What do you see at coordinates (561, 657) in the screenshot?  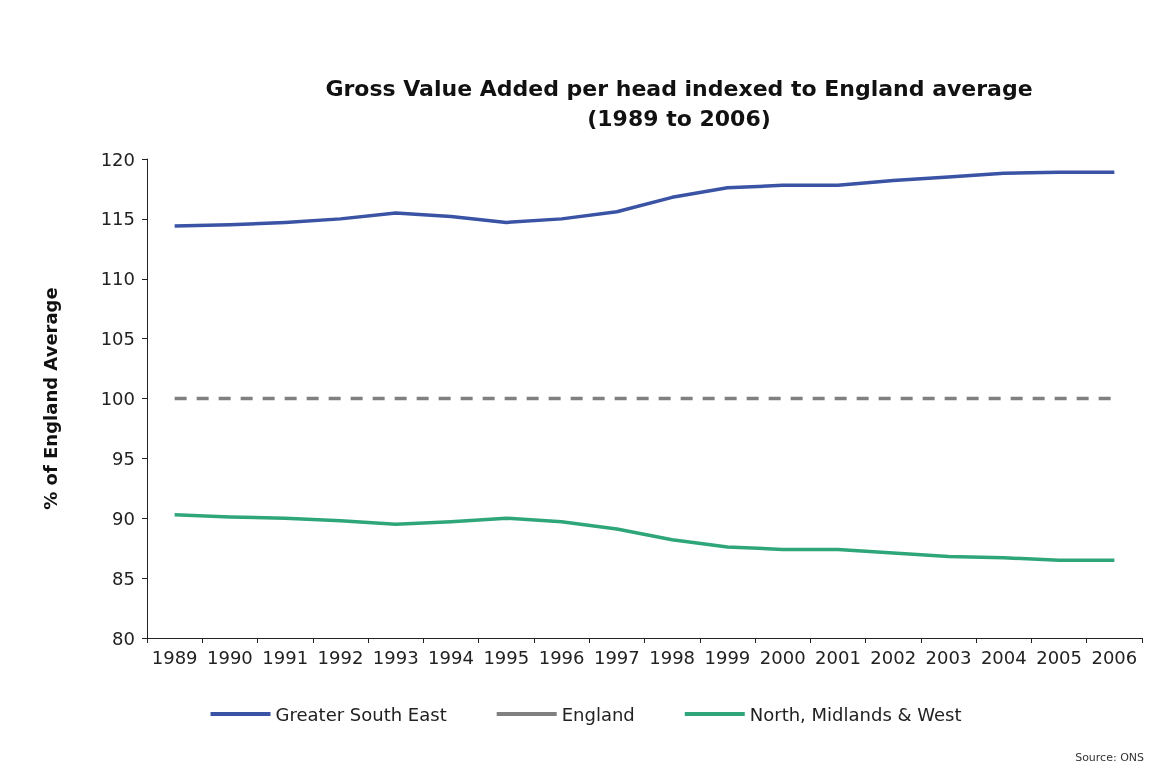 I see `x-tick-label: 1996` at bounding box center [561, 657].